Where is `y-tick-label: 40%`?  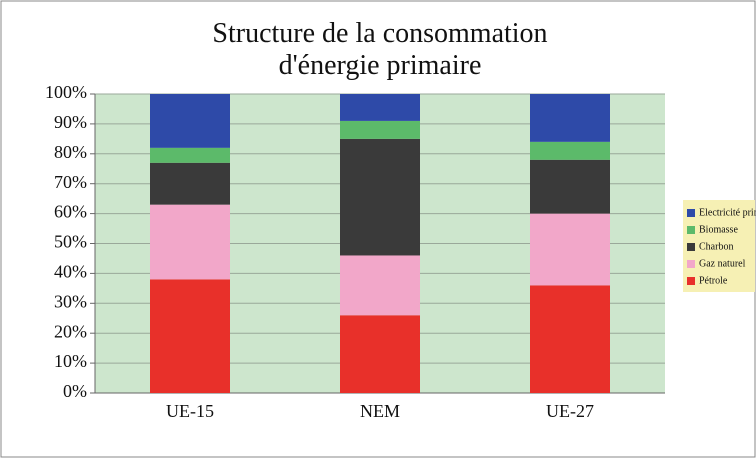
y-tick-label: 40% is located at coordinates (70, 272).